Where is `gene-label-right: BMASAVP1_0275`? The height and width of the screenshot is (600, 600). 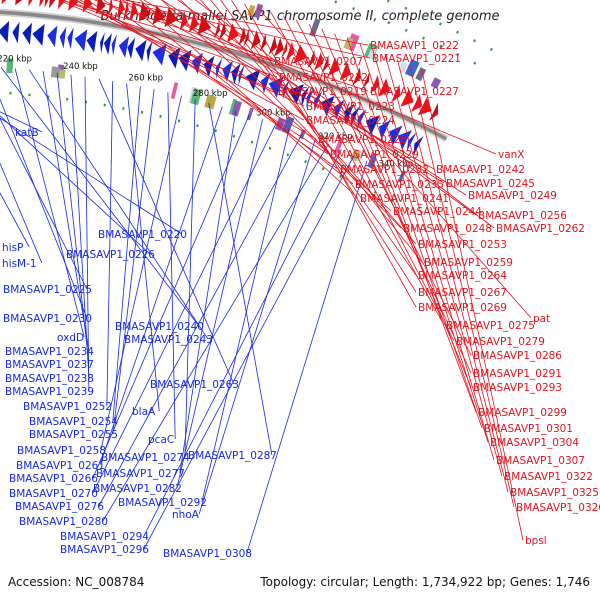
gene-label-right: BMASAVP1_0275 is located at coordinates (490, 326).